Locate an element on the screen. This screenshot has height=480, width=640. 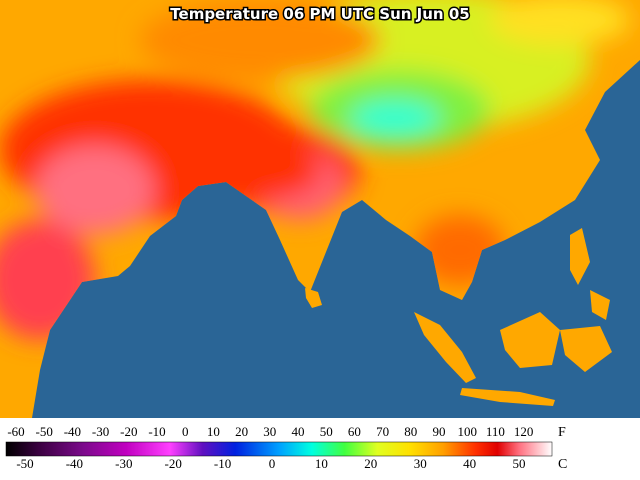
fahrenheit-label: 10 is located at coordinates (213, 431).